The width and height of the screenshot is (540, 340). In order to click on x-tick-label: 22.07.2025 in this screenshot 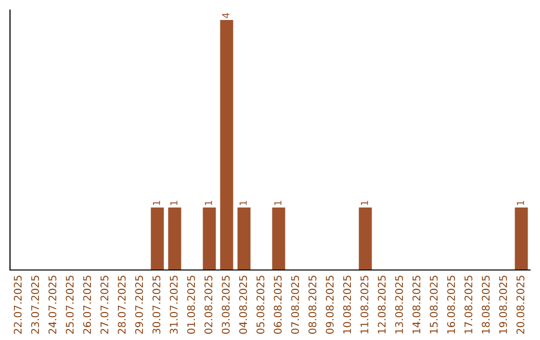, I will do `click(18, 305)`.